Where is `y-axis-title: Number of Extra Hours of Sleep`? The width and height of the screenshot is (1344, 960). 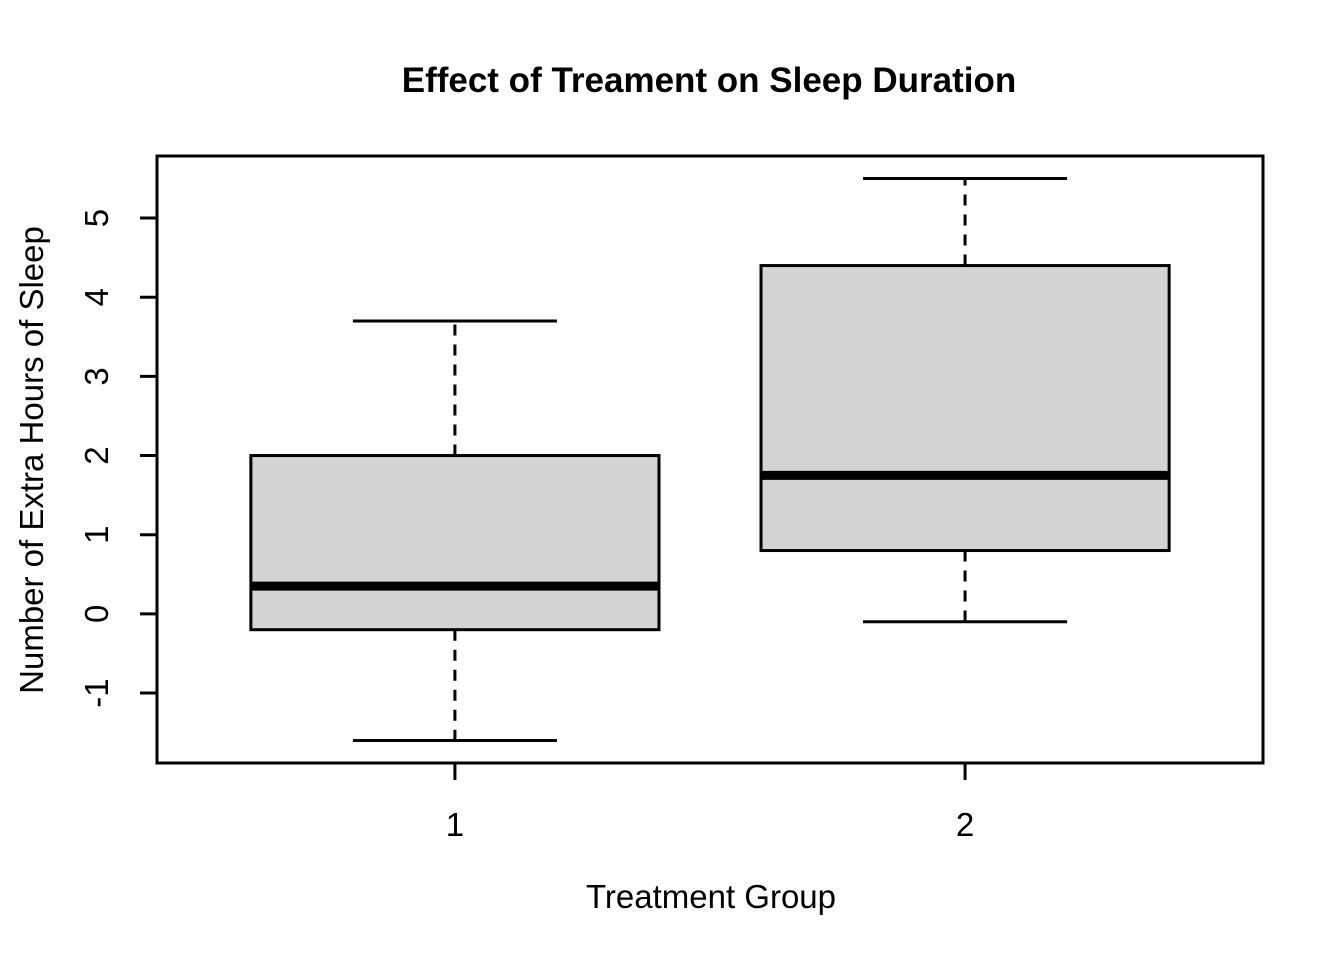 y-axis-title: Number of Extra Hours of Sleep is located at coordinates (31, 460).